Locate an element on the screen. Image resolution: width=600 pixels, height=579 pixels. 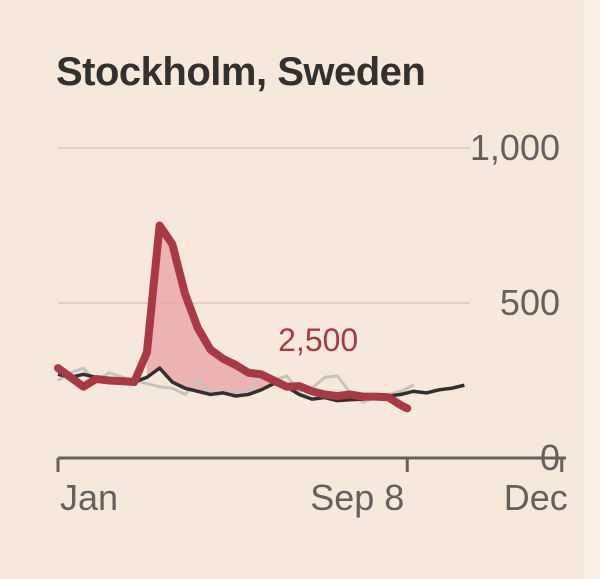
excess-deaths-area is located at coordinates (210, 310).